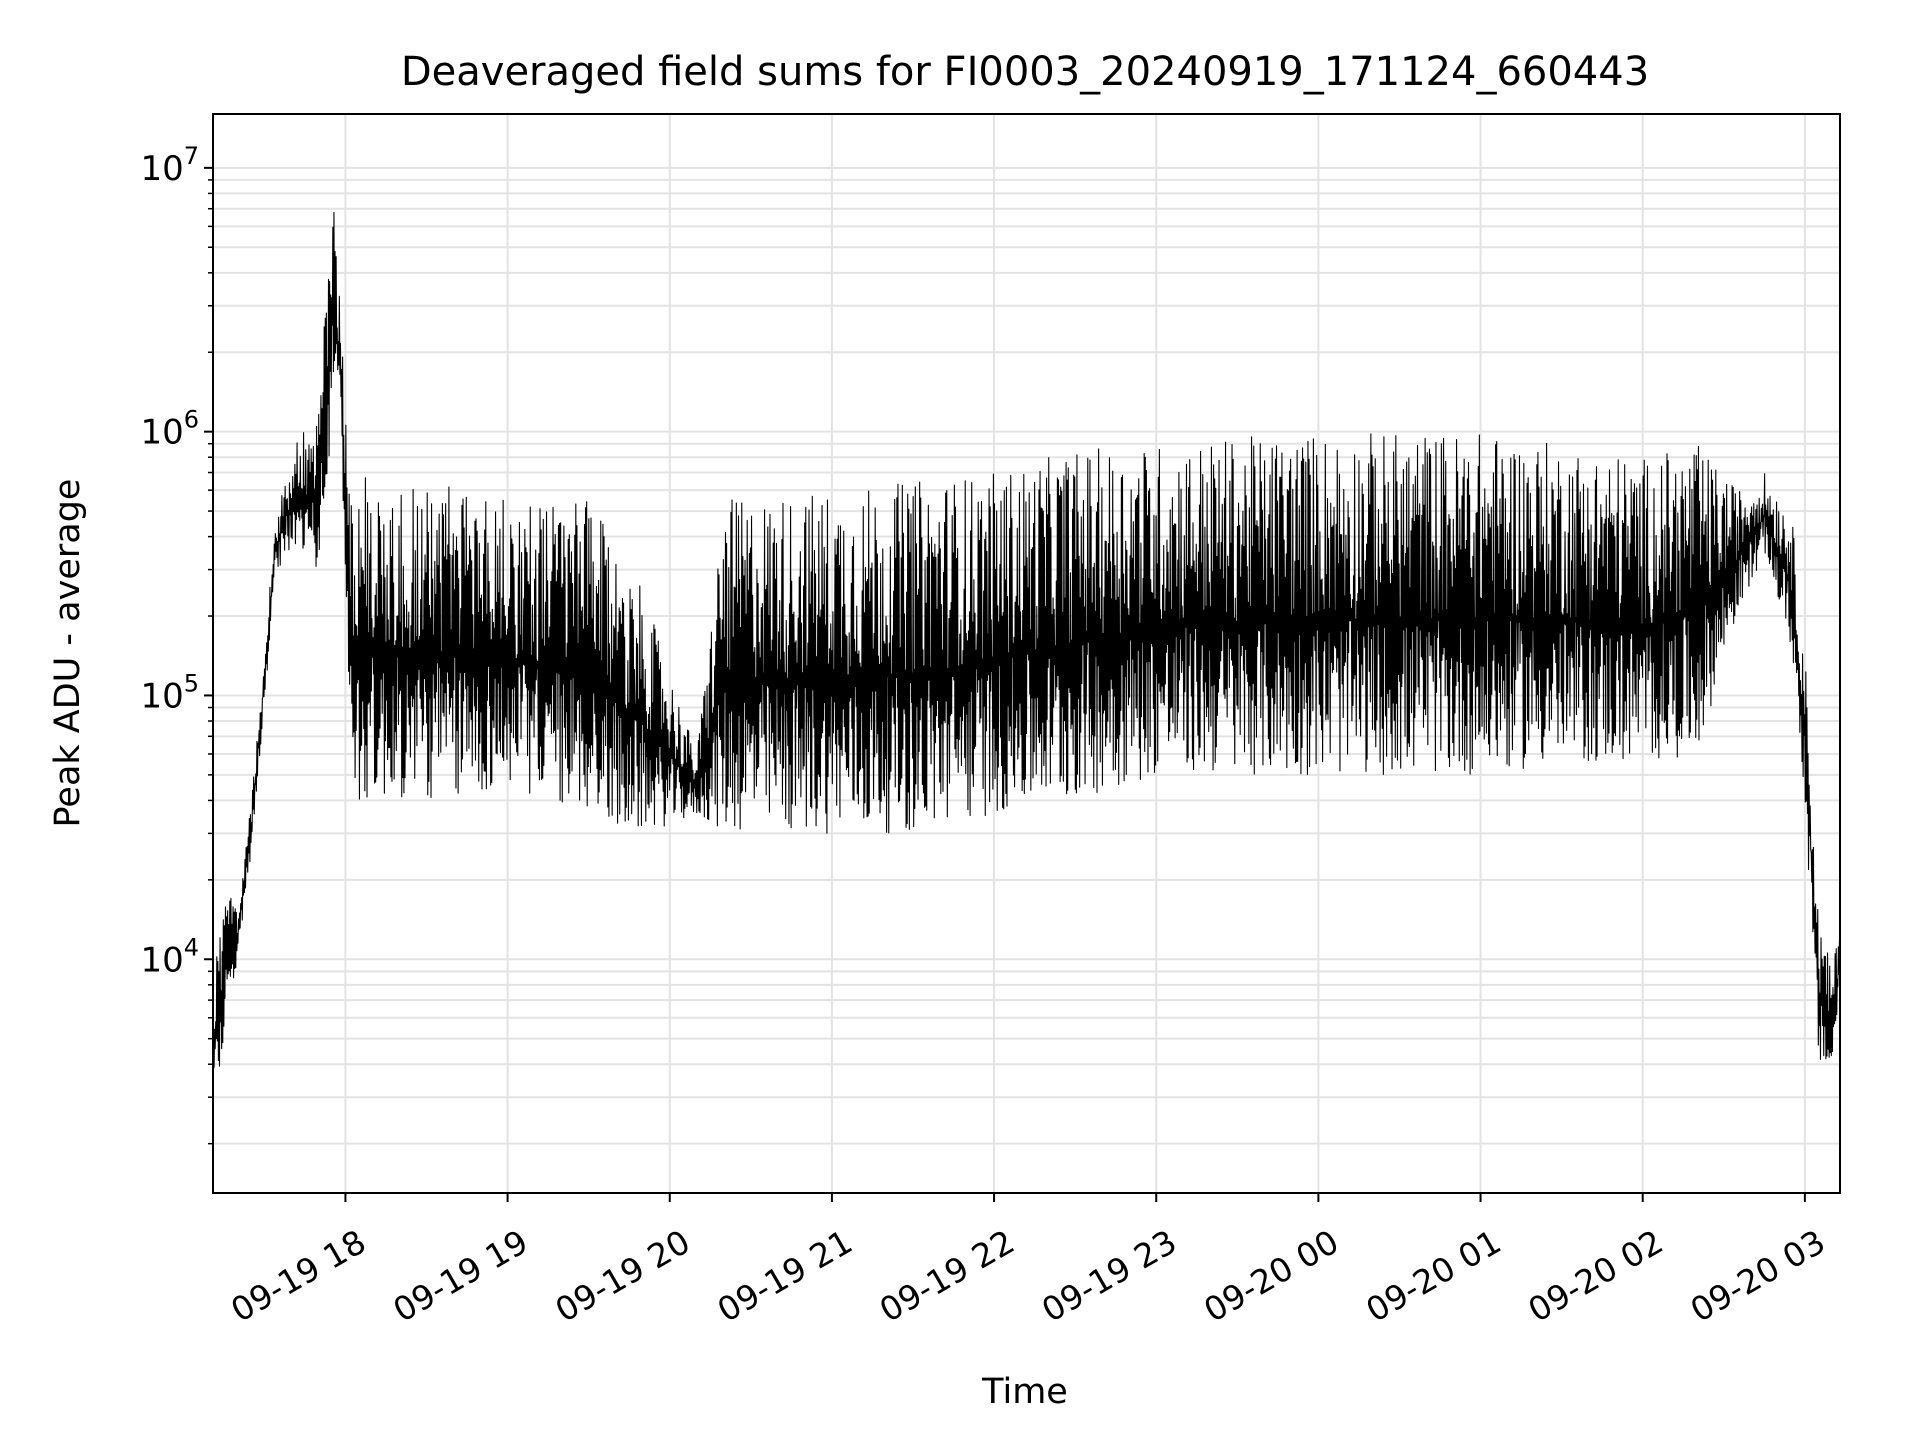 This screenshot has width=1920, height=1440. What do you see at coordinates (169, 429) in the screenshot?
I see `y-tick-label: 10⁶` at bounding box center [169, 429].